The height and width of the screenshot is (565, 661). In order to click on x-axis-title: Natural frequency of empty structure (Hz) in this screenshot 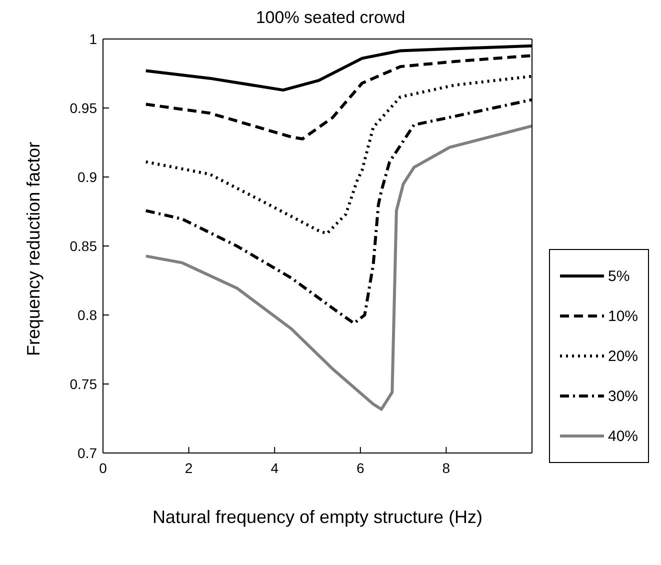, I will do `click(317, 517)`.